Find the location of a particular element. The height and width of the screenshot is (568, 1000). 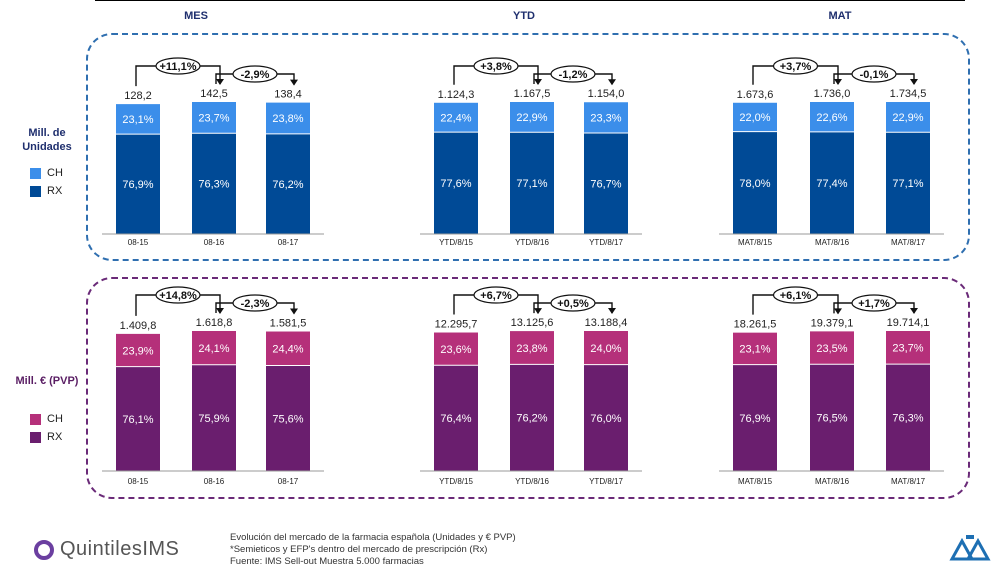

total-label: 1.618,8 is located at coordinates (214, 323).